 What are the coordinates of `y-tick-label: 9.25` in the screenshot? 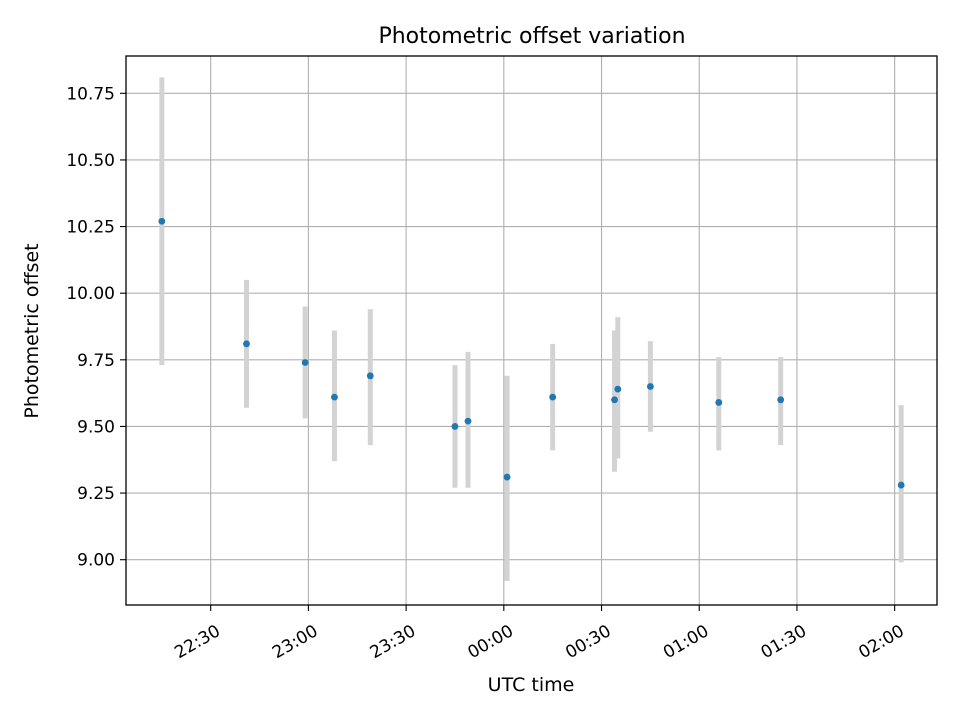 It's located at (96, 494).